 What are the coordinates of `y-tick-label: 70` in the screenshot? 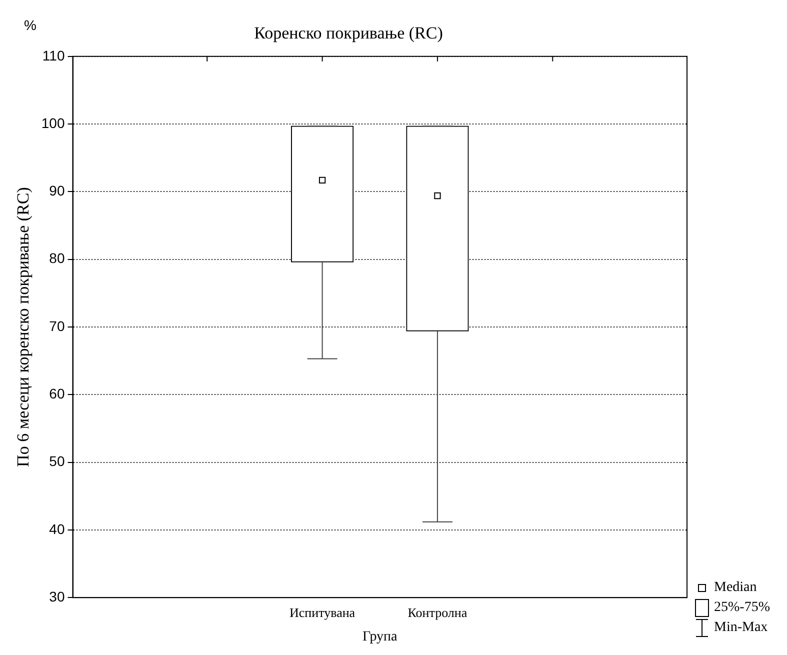 It's located at (57, 326).